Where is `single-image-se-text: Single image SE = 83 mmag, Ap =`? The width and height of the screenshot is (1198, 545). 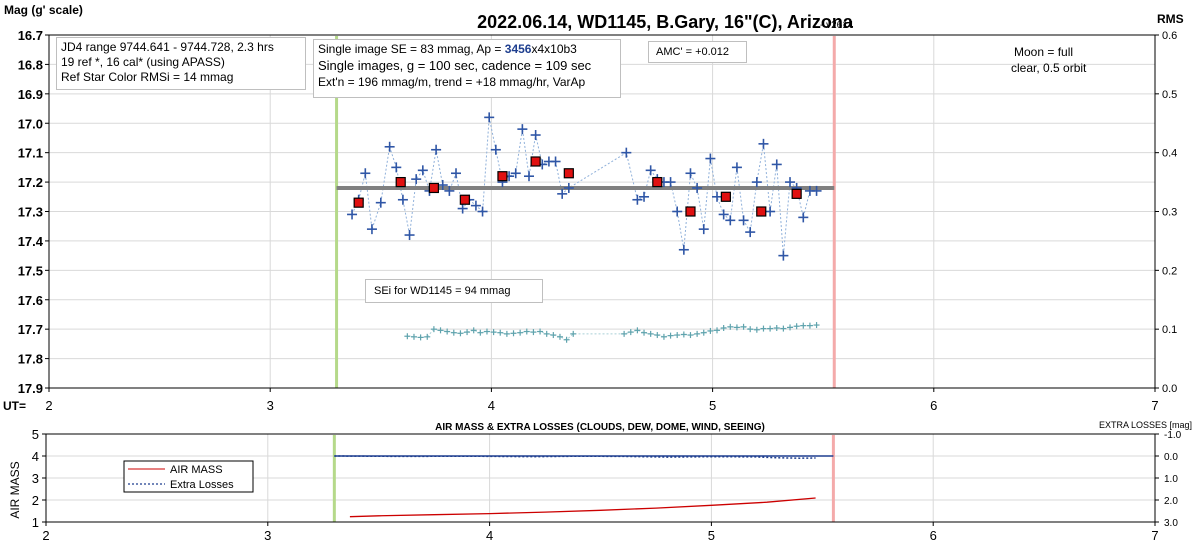
single-image-se-text: Single image SE = 83 mmag, Ap = is located at coordinates (411, 49).